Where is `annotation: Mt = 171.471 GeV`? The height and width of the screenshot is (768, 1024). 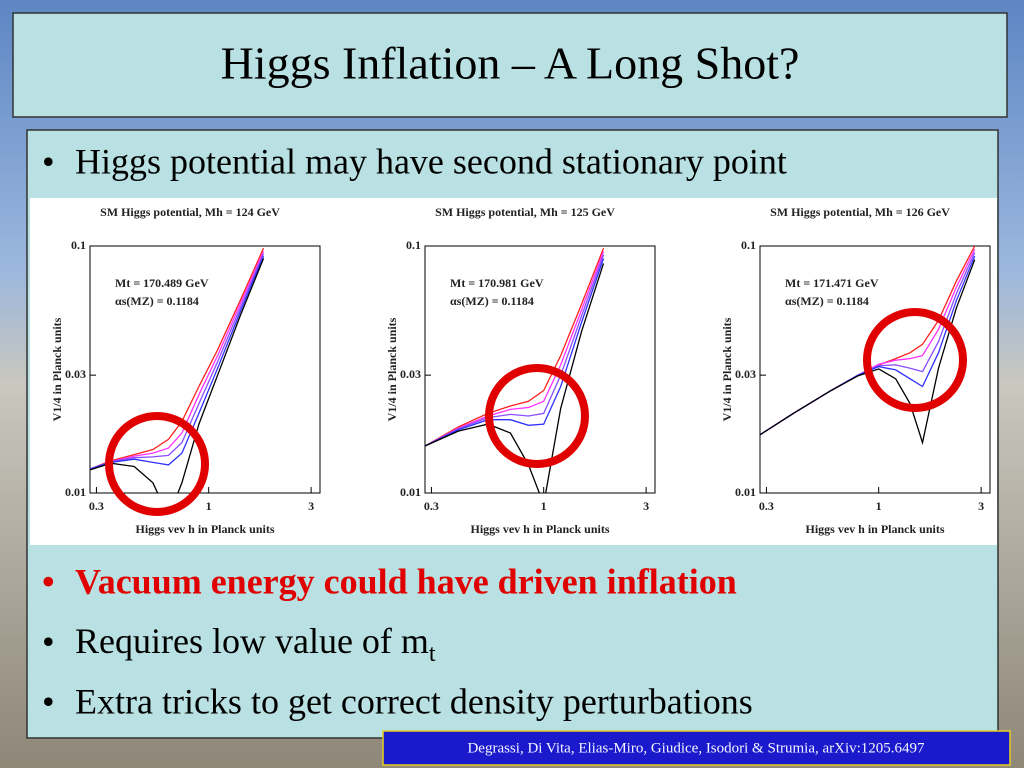 annotation: Mt = 171.471 GeV is located at coordinates (832, 283).